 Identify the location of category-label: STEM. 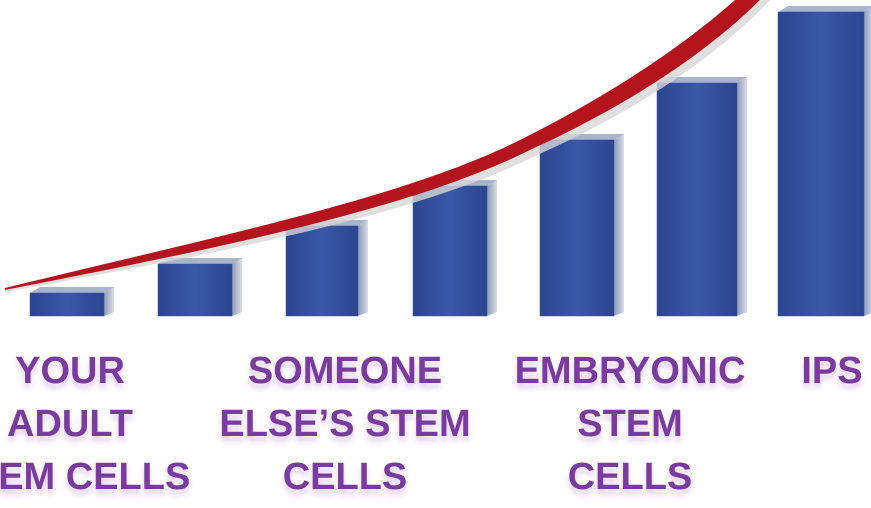
(630, 424).